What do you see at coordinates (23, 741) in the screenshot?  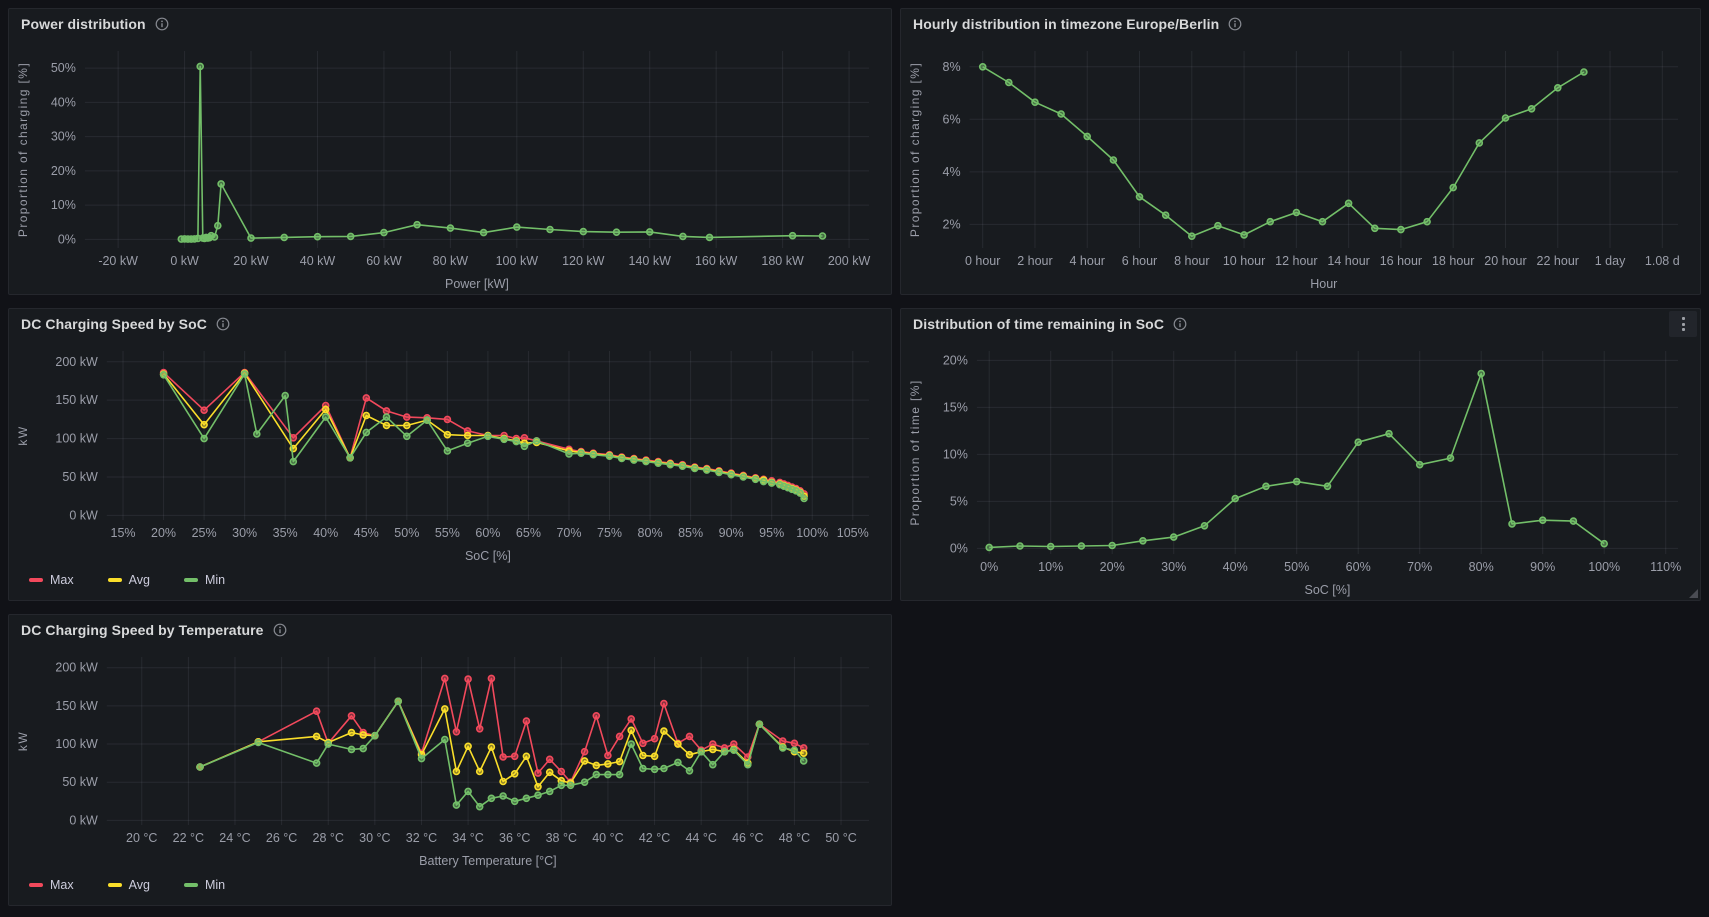 I see `svg-text: kW` at bounding box center [23, 741].